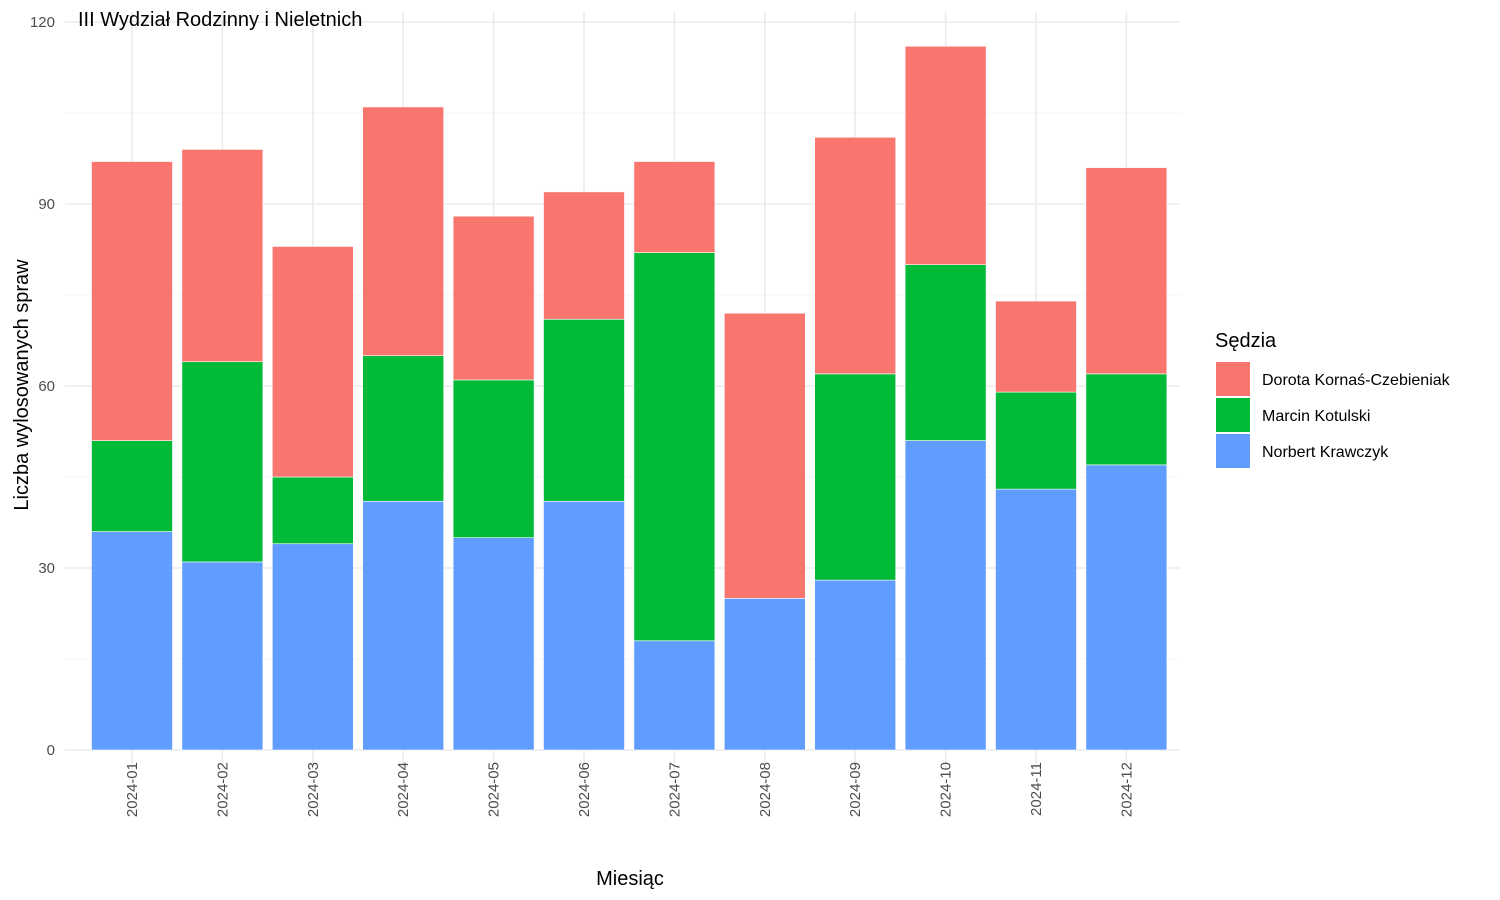 Image resolution: width=1500 pixels, height=900 pixels. What do you see at coordinates (46, 204) in the screenshot?
I see `y-tick-label: 90` at bounding box center [46, 204].